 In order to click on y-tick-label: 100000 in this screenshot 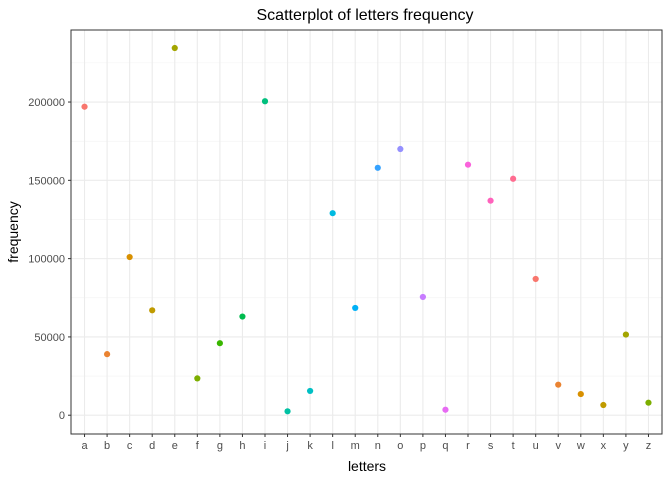, I will do `click(46, 260)`.